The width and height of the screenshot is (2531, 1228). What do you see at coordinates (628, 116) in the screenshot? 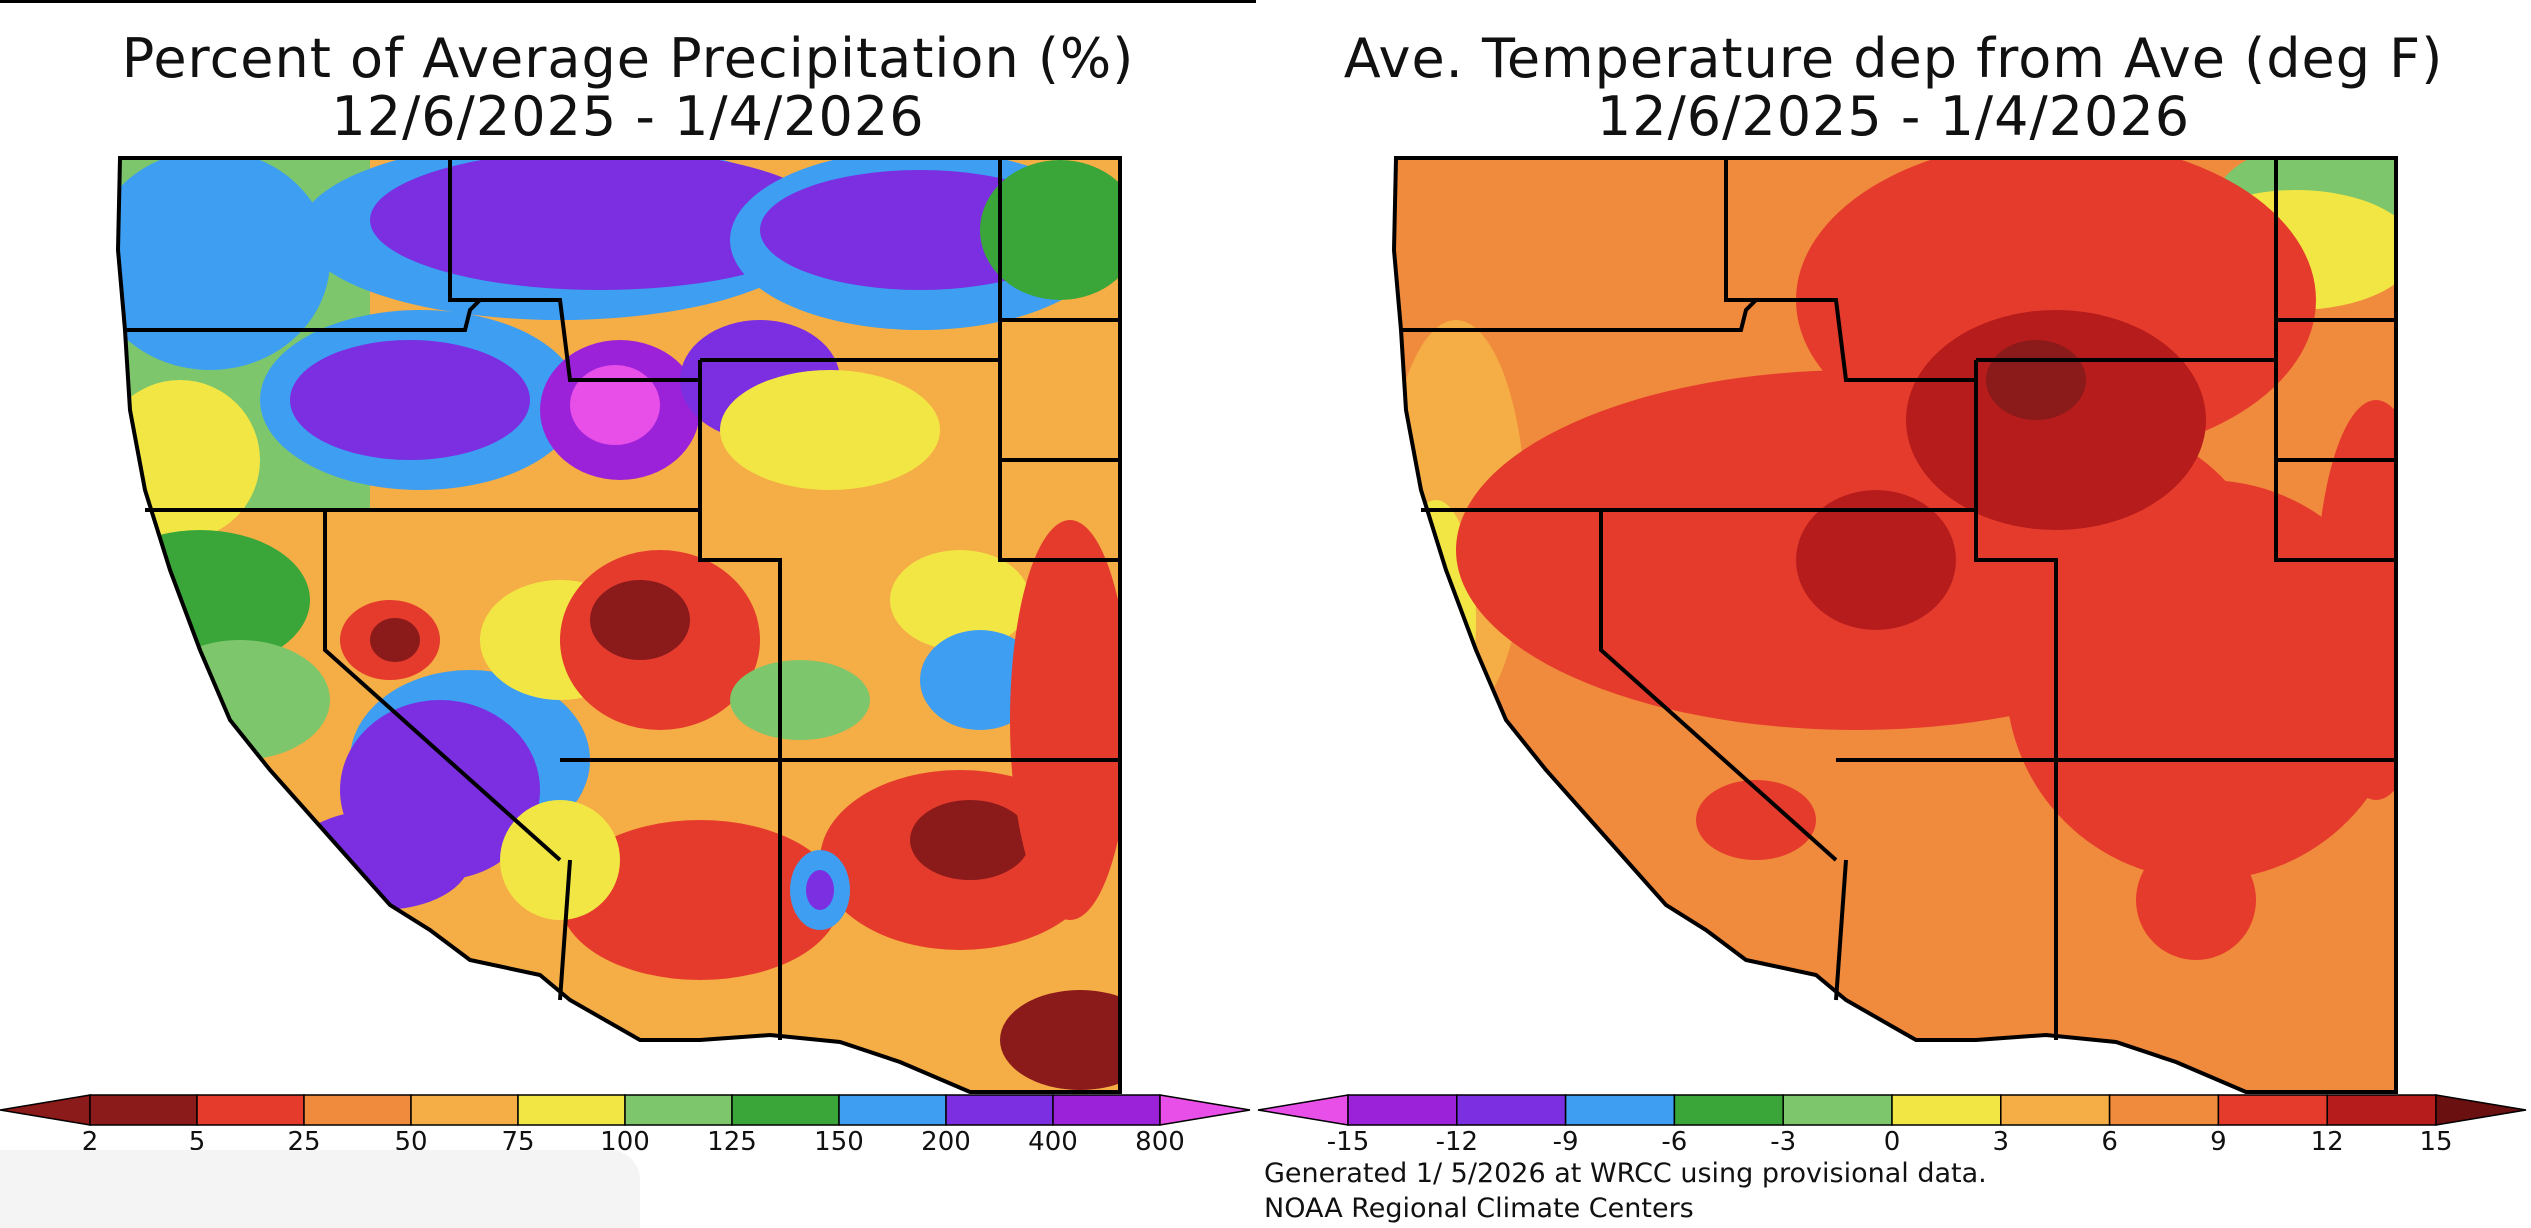
I see `precip-date-range: 12/6/2025 - 1/4/2026` at bounding box center [628, 116].